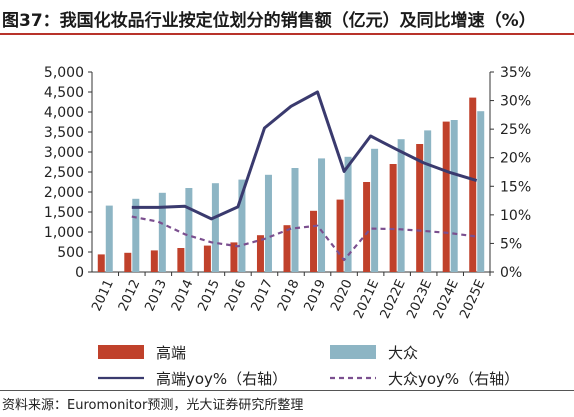 Image resolution: width=574 pixels, height=417 pixels. What do you see at coordinates (453, 379) in the screenshot?
I see `legend-mass-yoy-label: 大众yoy%（右轴）` at bounding box center [453, 379].